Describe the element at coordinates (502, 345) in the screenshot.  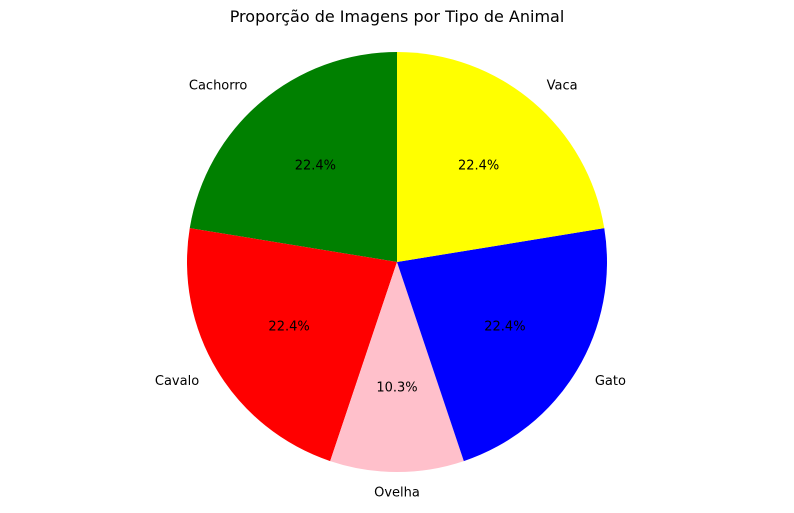
I see `pie-slice-gato` at that location.